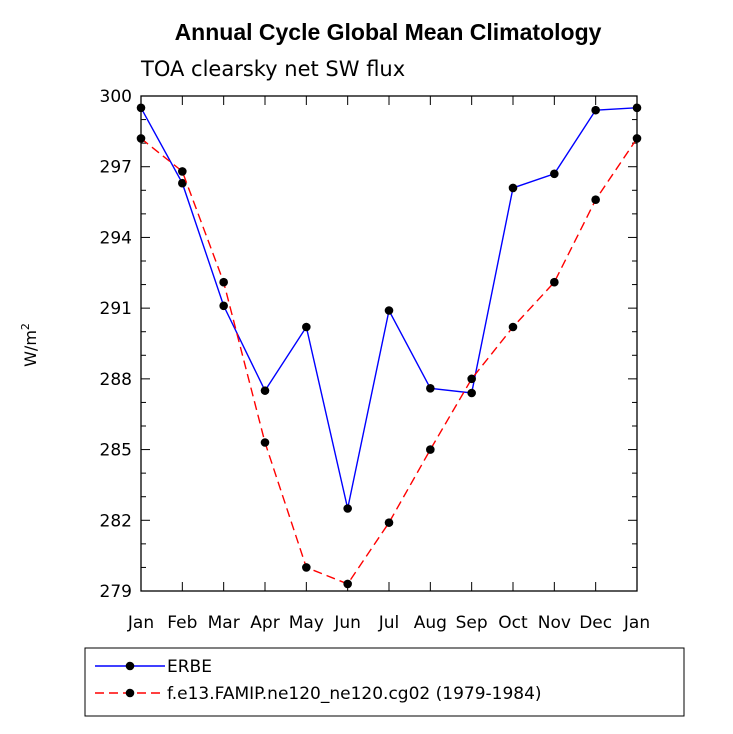 The width and height of the screenshot is (733, 734). I want to click on legend-label: ERBE, so click(189, 667).